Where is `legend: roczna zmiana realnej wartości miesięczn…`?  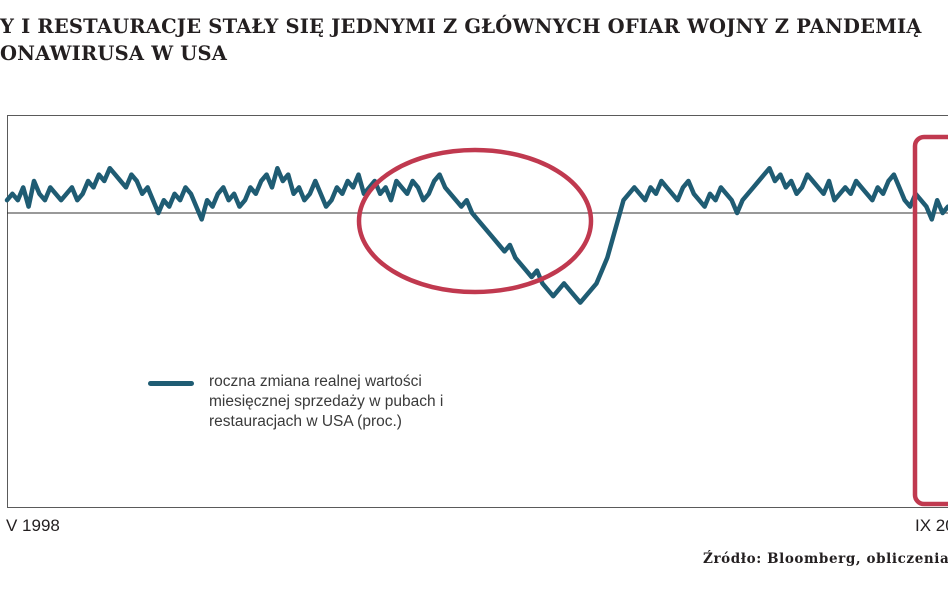
legend: roczna zmiana realnej wartości miesięczn… is located at coordinates (308, 402).